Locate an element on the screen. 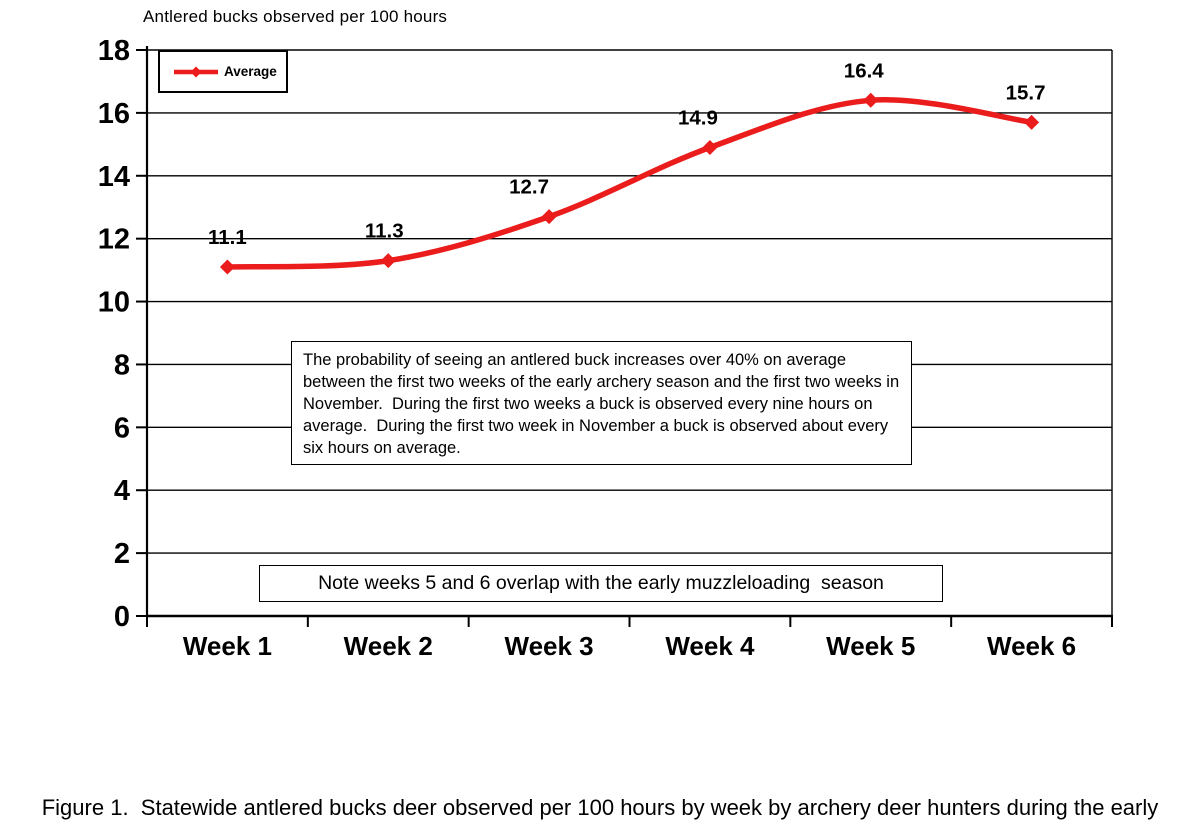  x-axis-label: Week 5 is located at coordinates (870, 646).